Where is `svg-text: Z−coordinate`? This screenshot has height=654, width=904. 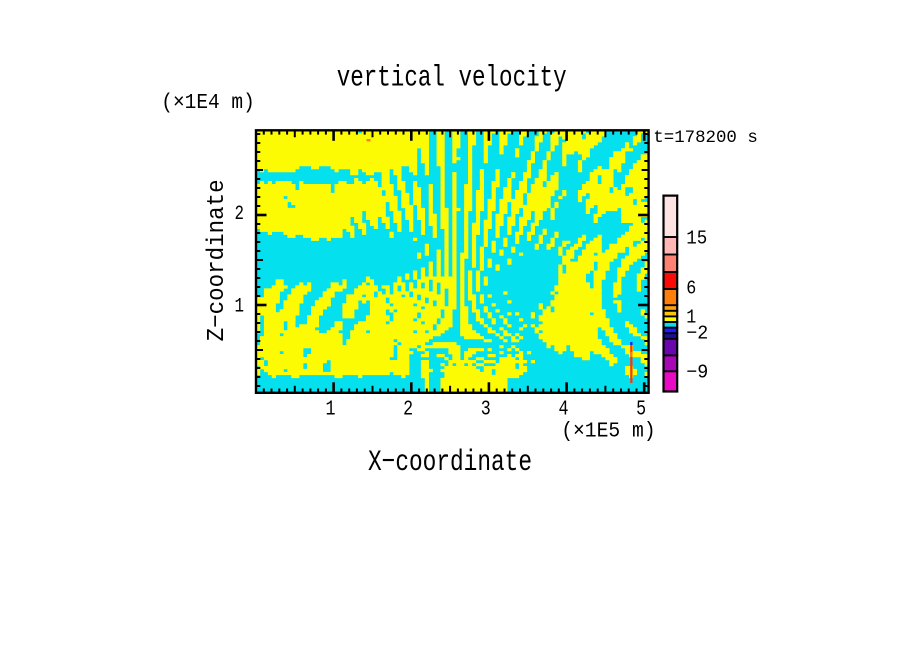
svg-text: Z−coordinate is located at coordinates (217, 260).